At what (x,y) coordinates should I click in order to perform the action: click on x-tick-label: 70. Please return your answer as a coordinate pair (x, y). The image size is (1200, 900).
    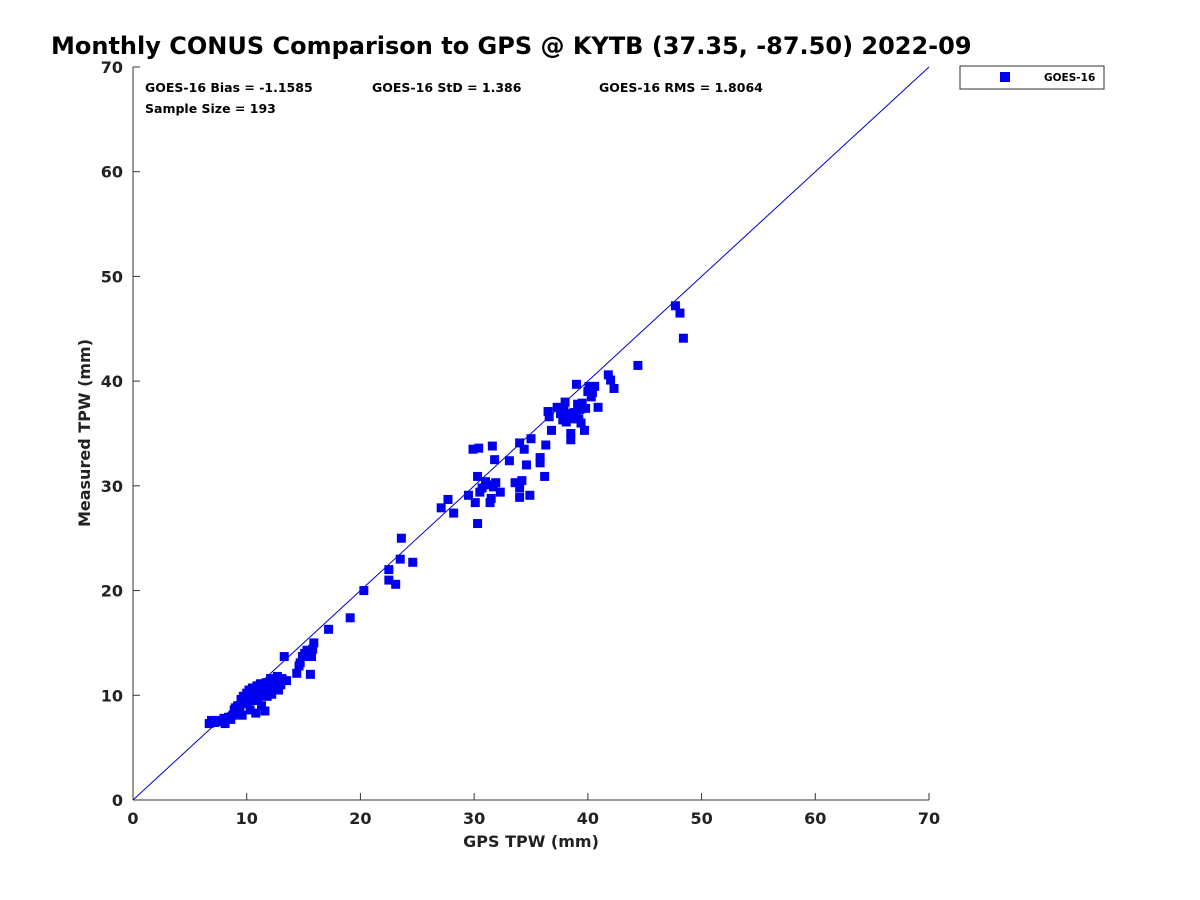
    Looking at the image, I should click on (929, 818).